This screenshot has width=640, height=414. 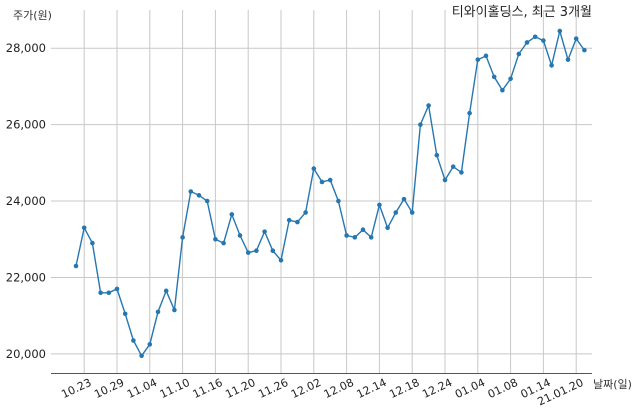 I want to click on x-tick-label: 12.18, so click(x=404, y=388).